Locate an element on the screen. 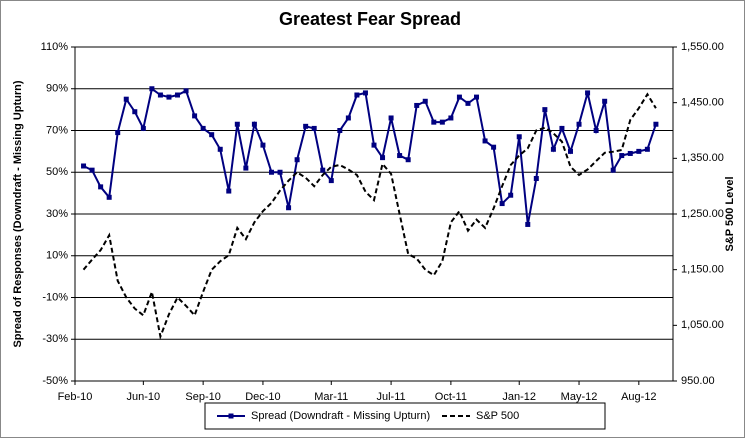  y-tick-label: -30% is located at coordinates (55, 339).